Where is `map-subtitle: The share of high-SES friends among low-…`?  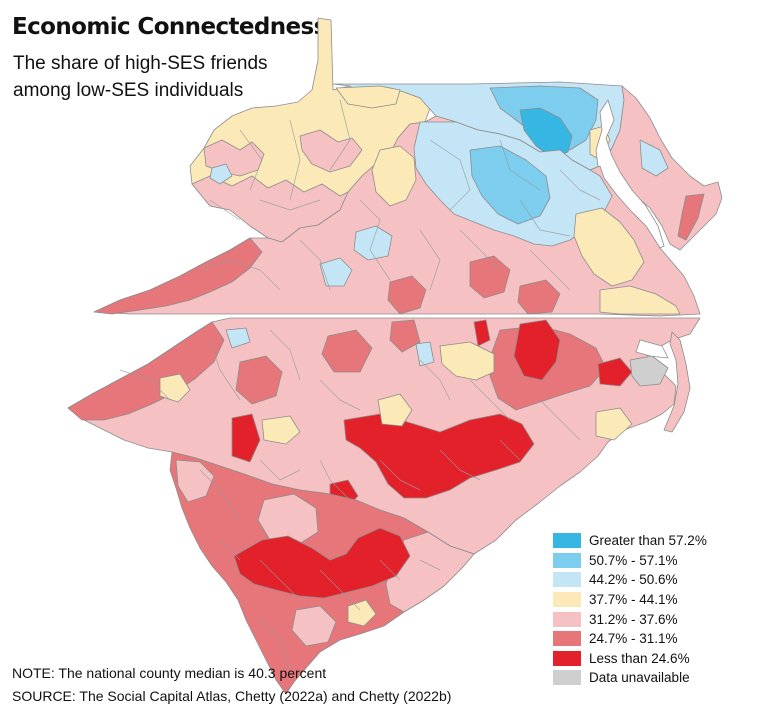
map-subtitle: The share of high-SES friends among low-… is located at coordinates (140, 77).